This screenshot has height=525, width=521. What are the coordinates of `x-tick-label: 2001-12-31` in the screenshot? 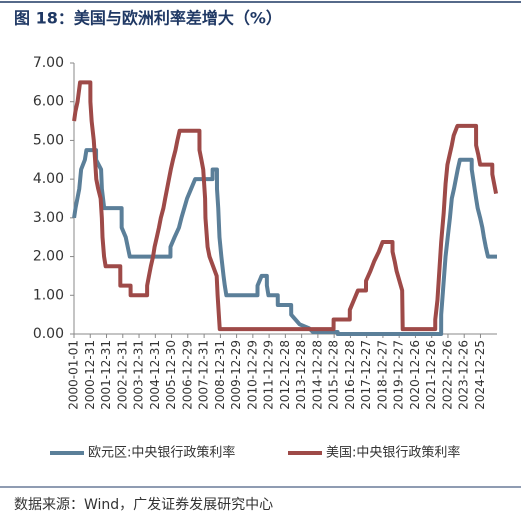 It's located at (106, 375).